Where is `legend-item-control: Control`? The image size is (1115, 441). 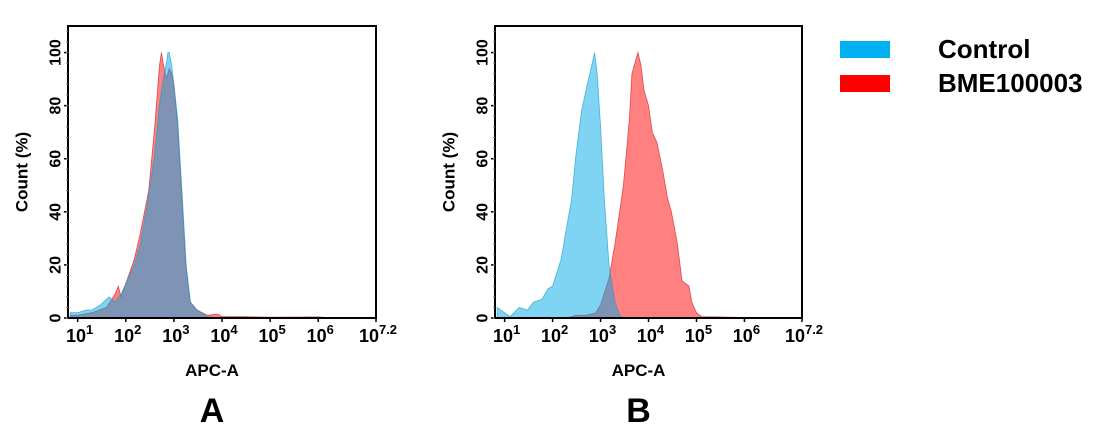
legend-item-control: Control is located at coordinates (935, 49).